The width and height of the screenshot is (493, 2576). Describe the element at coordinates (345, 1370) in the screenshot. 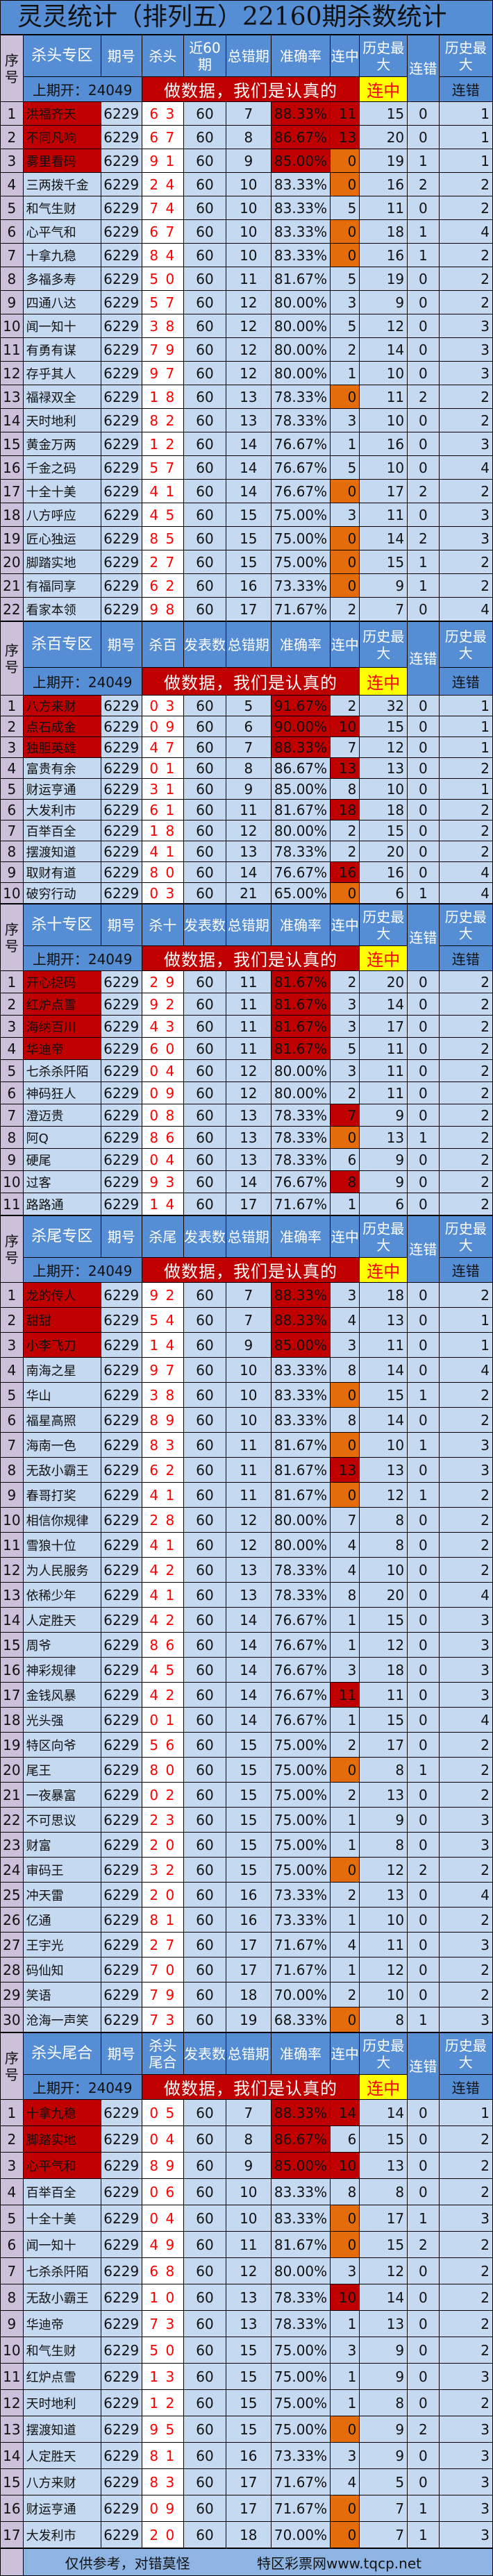

I see `current-streak: 8` at that location.